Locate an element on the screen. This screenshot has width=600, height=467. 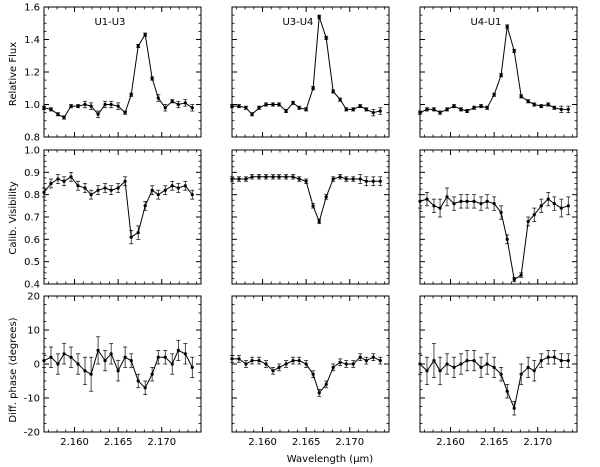
y-tick-label: 0.9 is located at coordinates (32, 173).